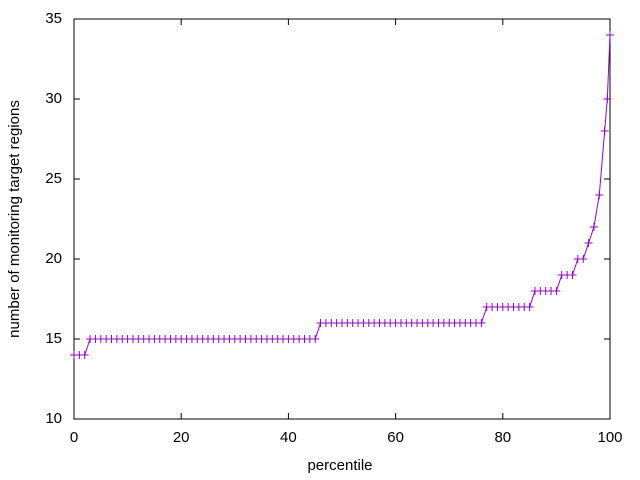 The image size is (640, 480). I want to click on x-tick-label: 60, so click(395, 437).